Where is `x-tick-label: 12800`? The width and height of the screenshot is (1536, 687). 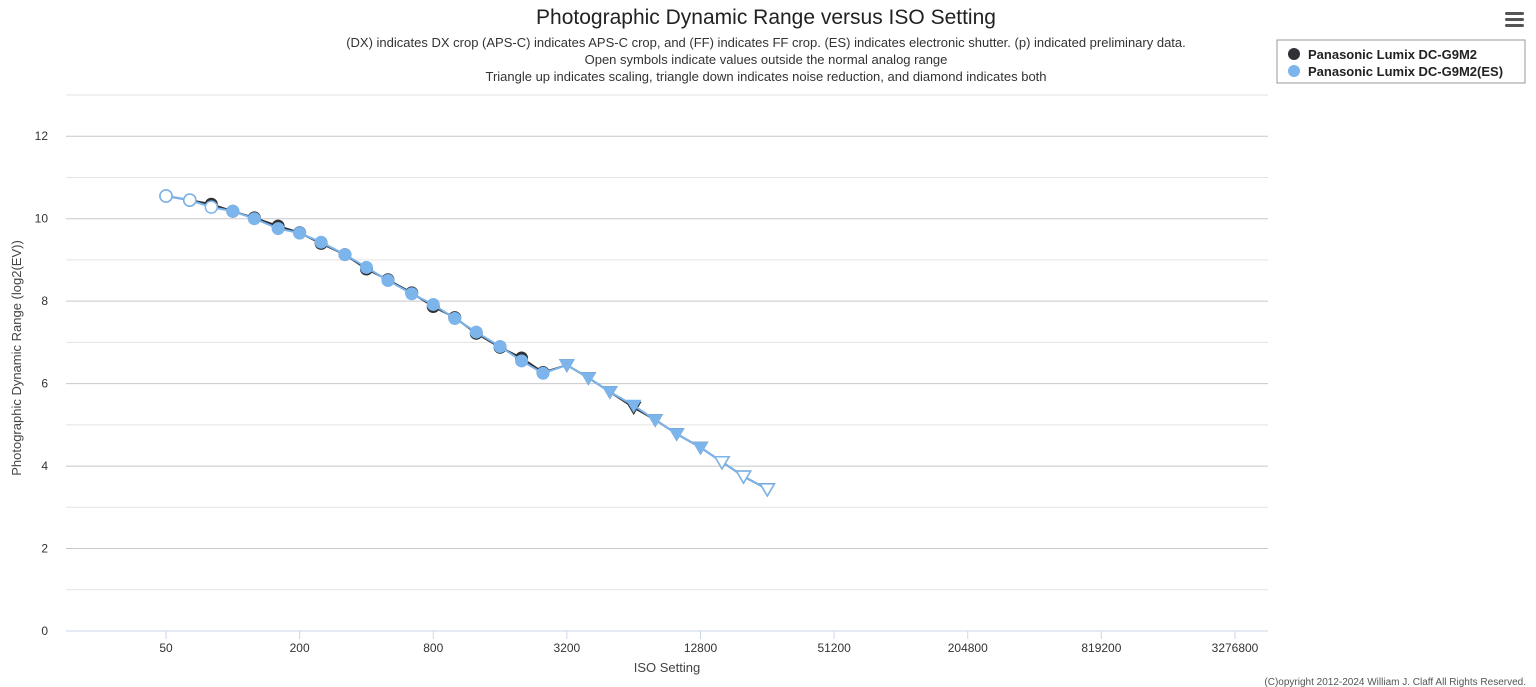
x-tick-label: 12800 is located at coordinates (701, 648).